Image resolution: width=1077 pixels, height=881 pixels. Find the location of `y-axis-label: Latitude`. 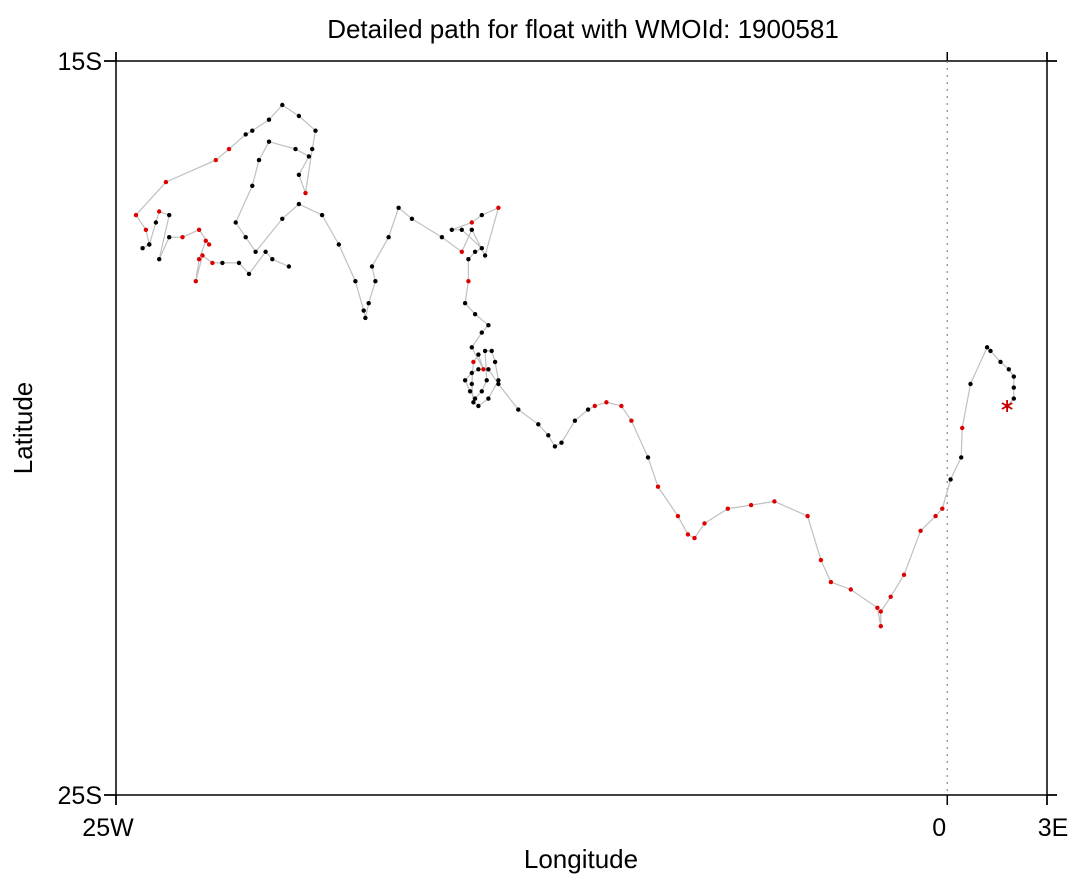

y-axis-label: Latitude is located at coordinates (23, 428).